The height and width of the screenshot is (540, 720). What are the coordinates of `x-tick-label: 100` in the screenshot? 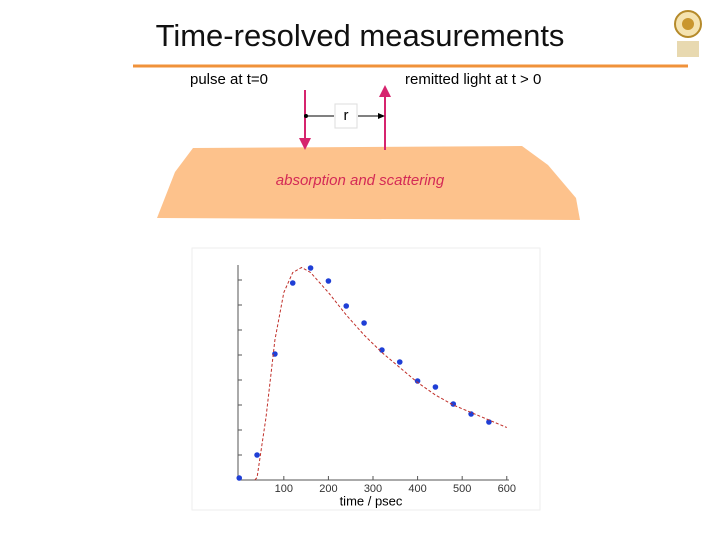 It's located at (284, 489).